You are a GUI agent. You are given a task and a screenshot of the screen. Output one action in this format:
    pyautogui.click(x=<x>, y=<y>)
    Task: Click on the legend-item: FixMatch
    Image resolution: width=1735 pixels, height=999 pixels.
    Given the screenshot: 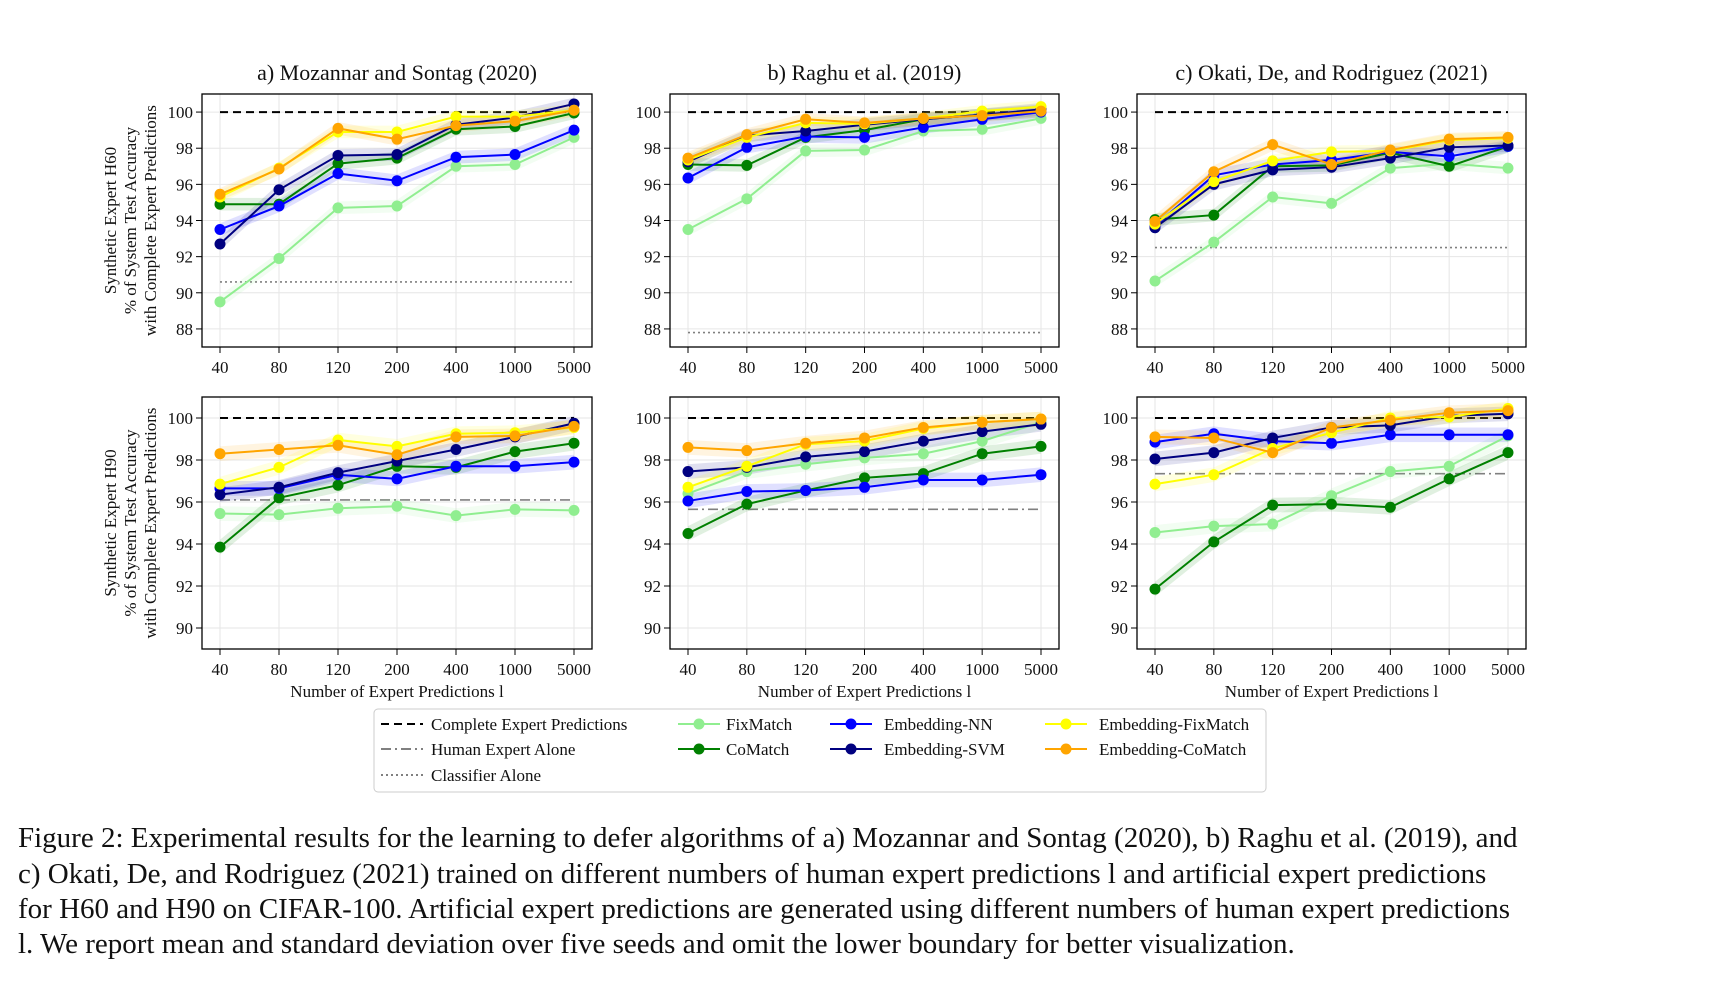 What is the action you would take?
    pyautogui.click(x=735, y=724)
    